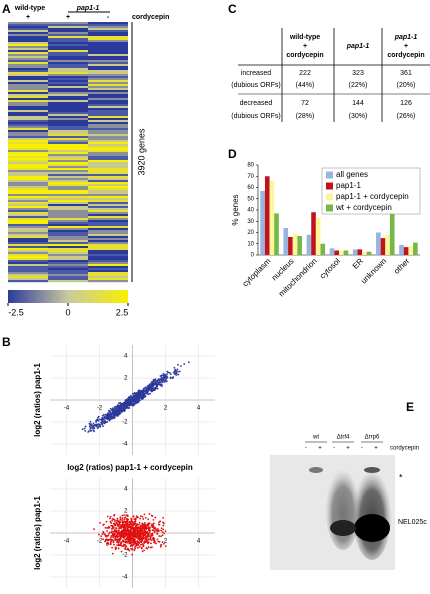 The width and height of the screenshot is (430, 594). I want to click on table-cell: (28%), so click(305, 116).